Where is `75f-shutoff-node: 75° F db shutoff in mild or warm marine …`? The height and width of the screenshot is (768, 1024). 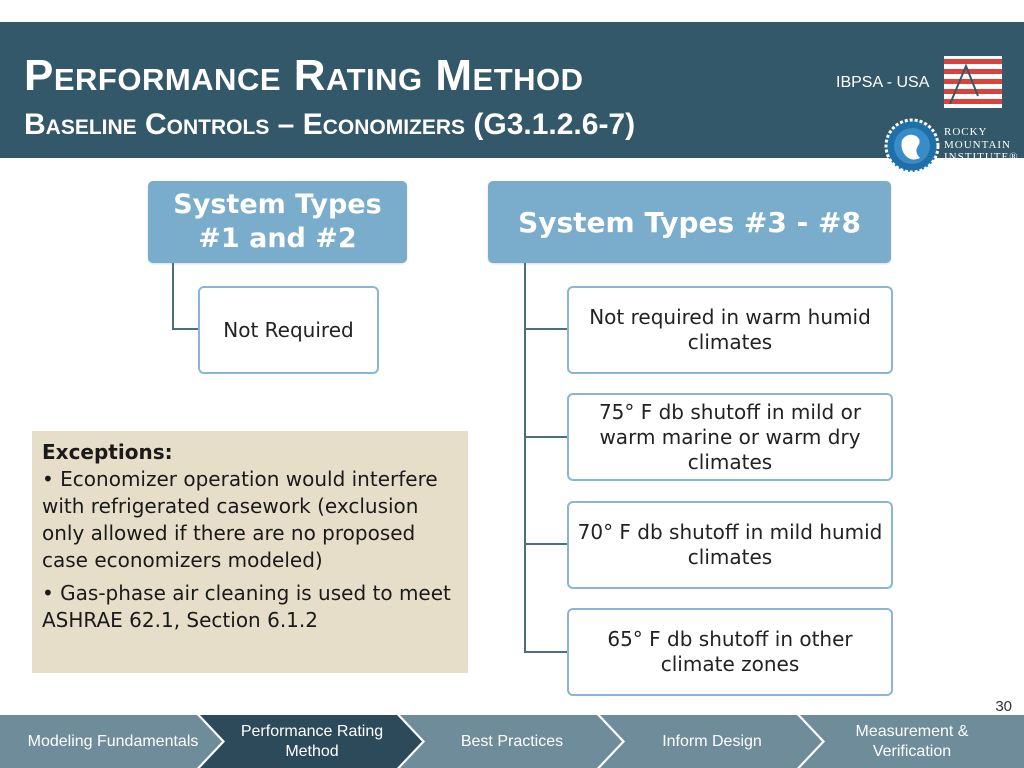
75f-shutoff-node: 75° F db shutoff in mild or warm marine … is located at coordinates (730, 437).